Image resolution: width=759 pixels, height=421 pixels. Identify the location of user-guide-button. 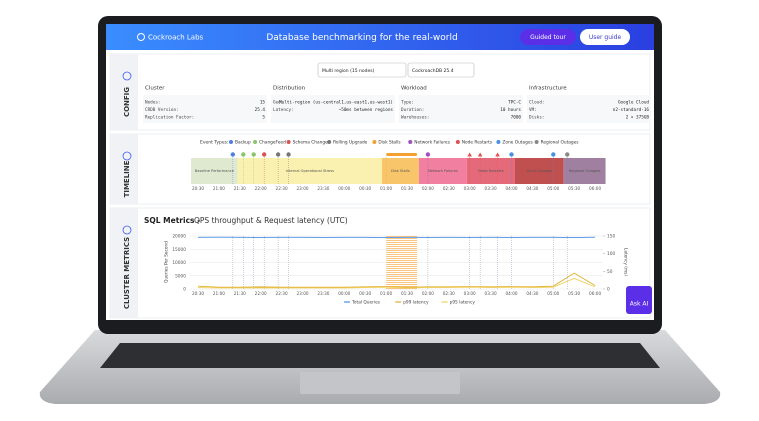
(605, 37).